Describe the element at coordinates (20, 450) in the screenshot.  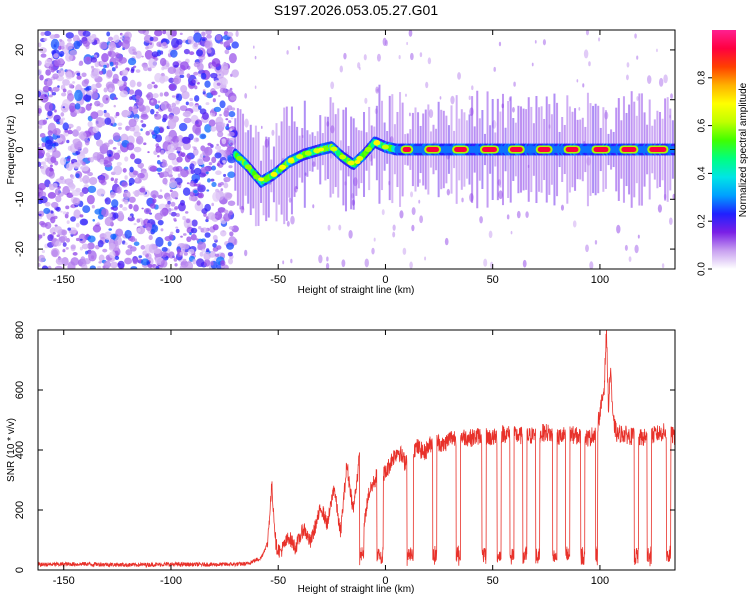
I see `snr-y-tick-label: 400` at that location.